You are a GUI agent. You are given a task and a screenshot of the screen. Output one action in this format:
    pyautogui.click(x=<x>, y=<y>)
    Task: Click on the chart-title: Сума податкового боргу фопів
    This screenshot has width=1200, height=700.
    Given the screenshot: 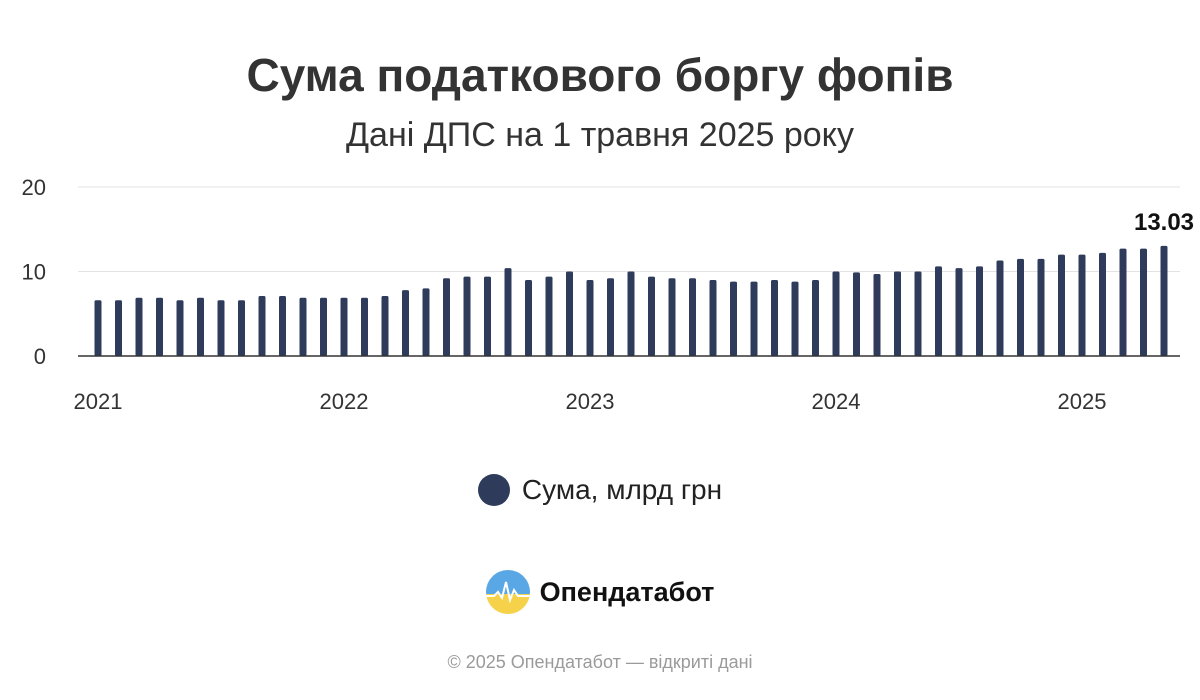 What is the action you would take?
    pyautogui.click(x=600, y=75)
    